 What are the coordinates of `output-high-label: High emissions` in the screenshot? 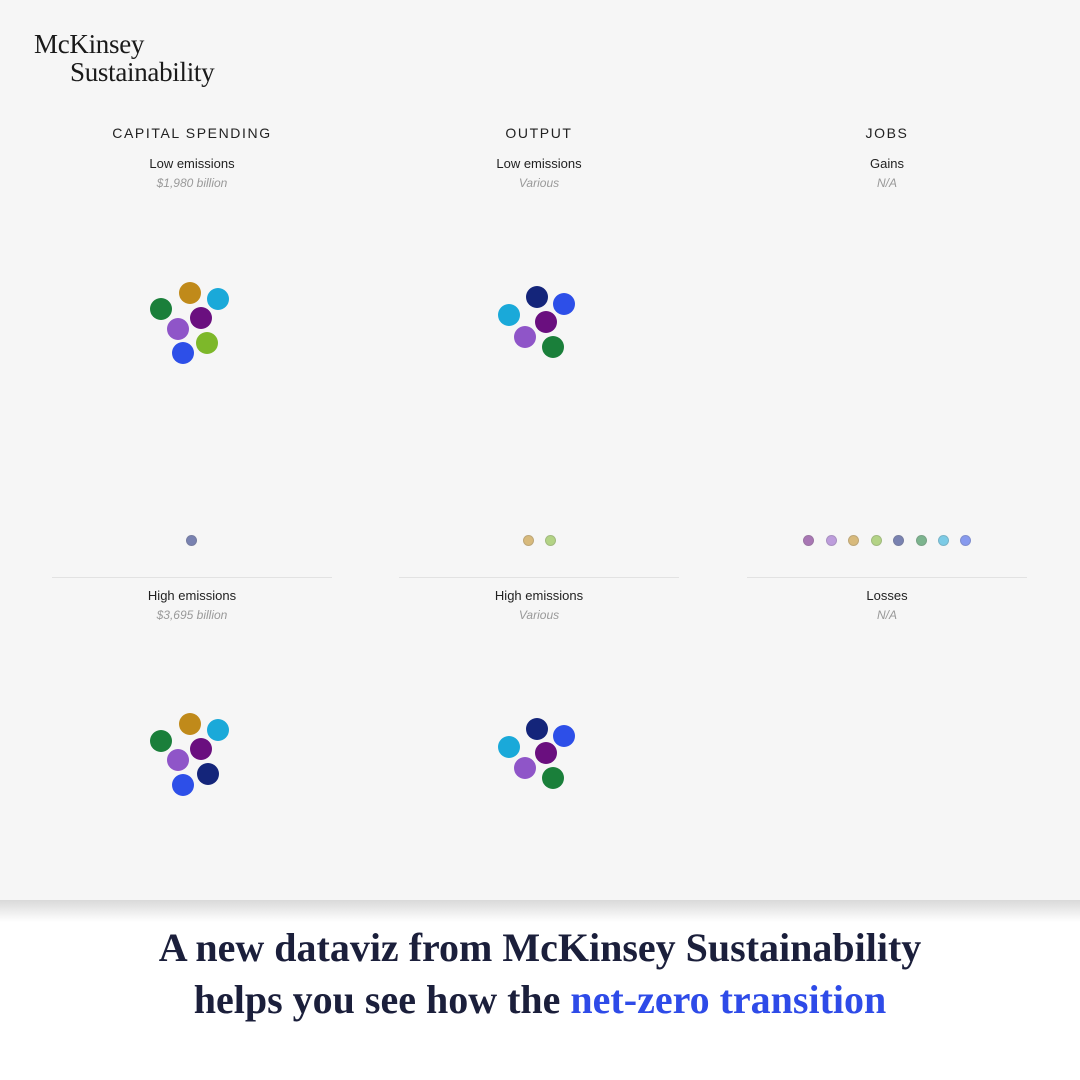 It's located at (539, 595).